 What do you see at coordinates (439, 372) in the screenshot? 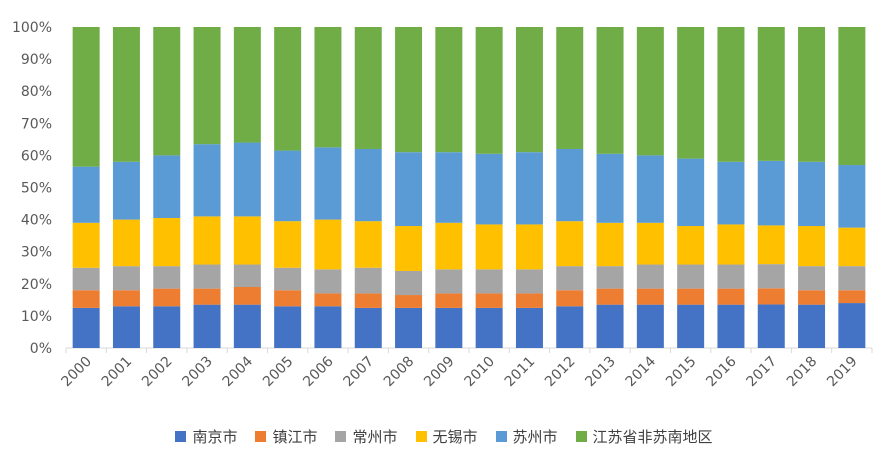
I see `x-tick-label: 2009` at bounding box center [439, 372].